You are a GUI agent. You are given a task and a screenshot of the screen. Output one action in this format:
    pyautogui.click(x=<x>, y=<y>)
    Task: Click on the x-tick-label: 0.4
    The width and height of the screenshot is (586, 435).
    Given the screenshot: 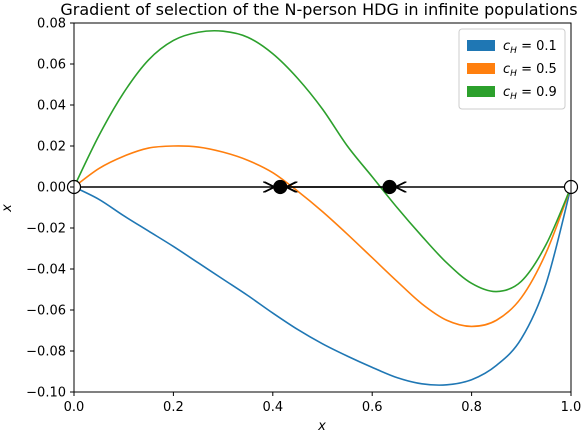 What is the action you would take?
    pyautogui.click(x=272, y=407)
    